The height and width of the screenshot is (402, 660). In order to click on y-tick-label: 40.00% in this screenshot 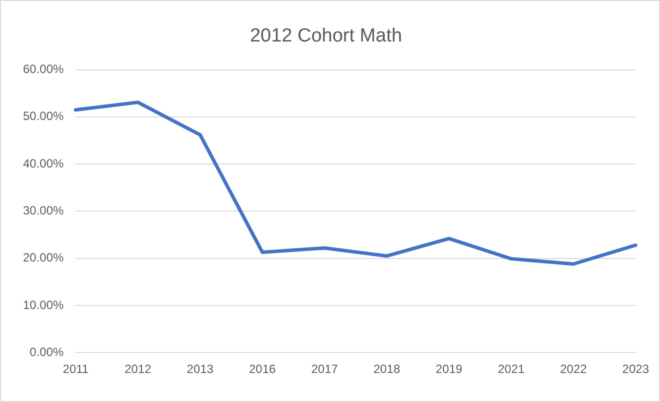, I will do `click(43, 163)`.